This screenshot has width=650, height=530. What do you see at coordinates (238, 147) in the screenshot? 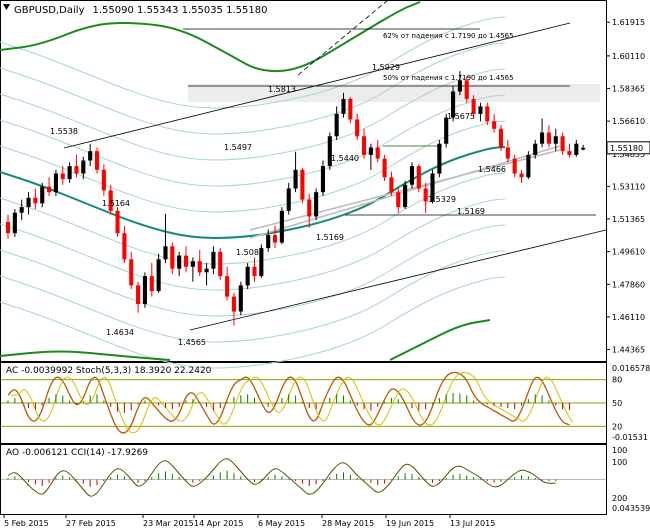
I see `level-label: 1.5497` at bounding box center [238, 147].